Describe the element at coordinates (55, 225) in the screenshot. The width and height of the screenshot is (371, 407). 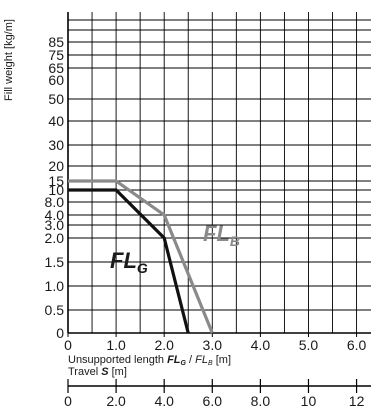
I see `y-tick-label: 3.0` at that location.